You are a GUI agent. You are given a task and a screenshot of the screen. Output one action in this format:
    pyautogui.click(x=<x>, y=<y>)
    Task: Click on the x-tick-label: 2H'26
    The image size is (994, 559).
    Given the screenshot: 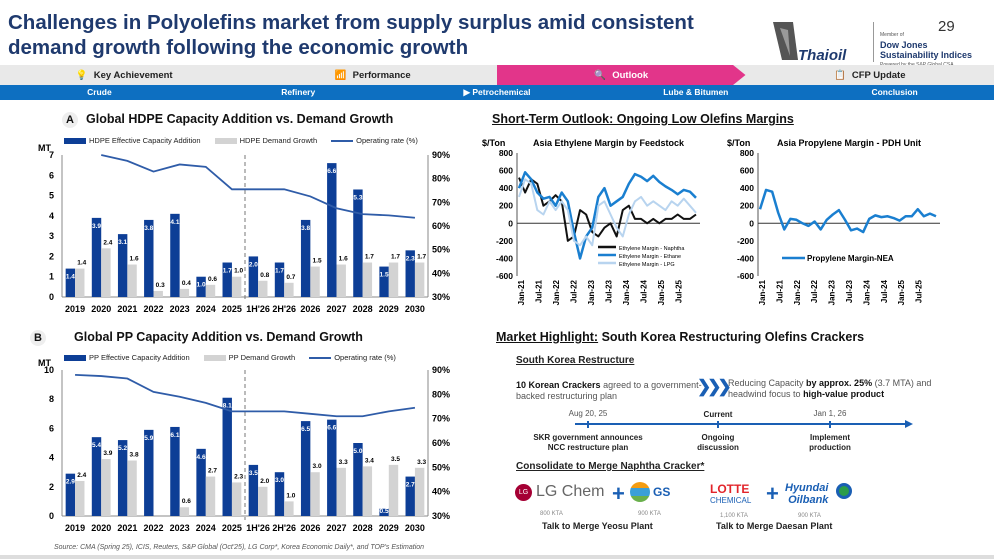 What is the action you would take?
    pyautogui.click(x=284, y=528)
    